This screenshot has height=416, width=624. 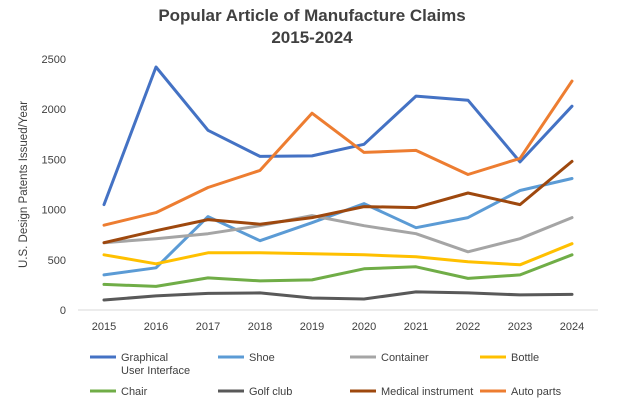 I want to click on x-tick-label: 2022, so click(x=468, y=327).